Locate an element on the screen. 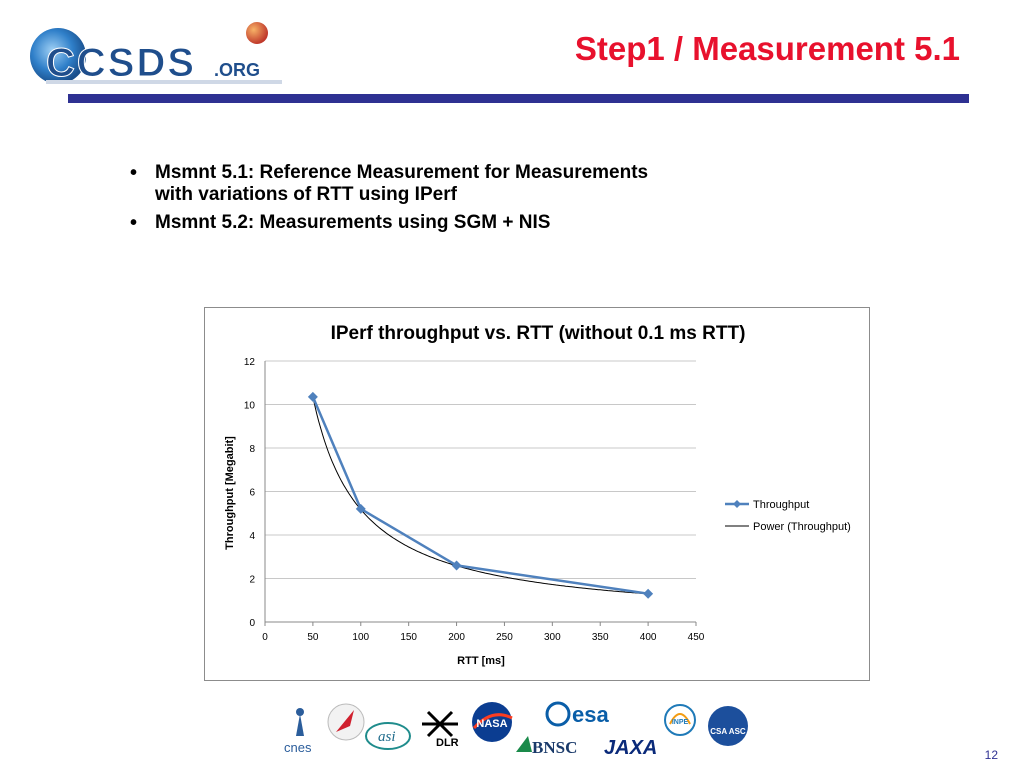 This screenshot has height=768, width=1024. y-tick-label: 6 is located at coordinates (252, 493).